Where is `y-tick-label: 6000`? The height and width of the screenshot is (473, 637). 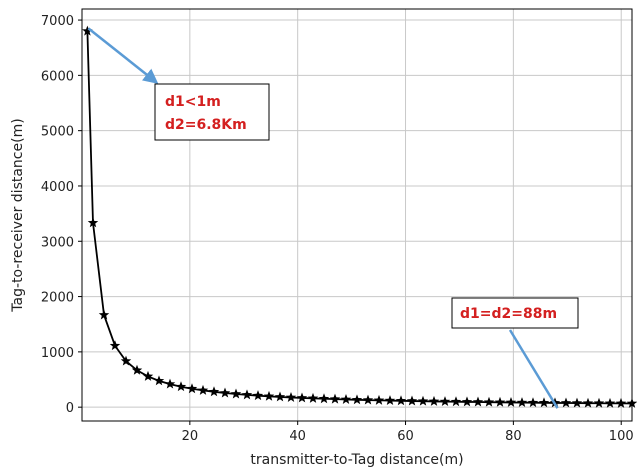
y-tick-label: 6000 is located at coordinates (57, 76).